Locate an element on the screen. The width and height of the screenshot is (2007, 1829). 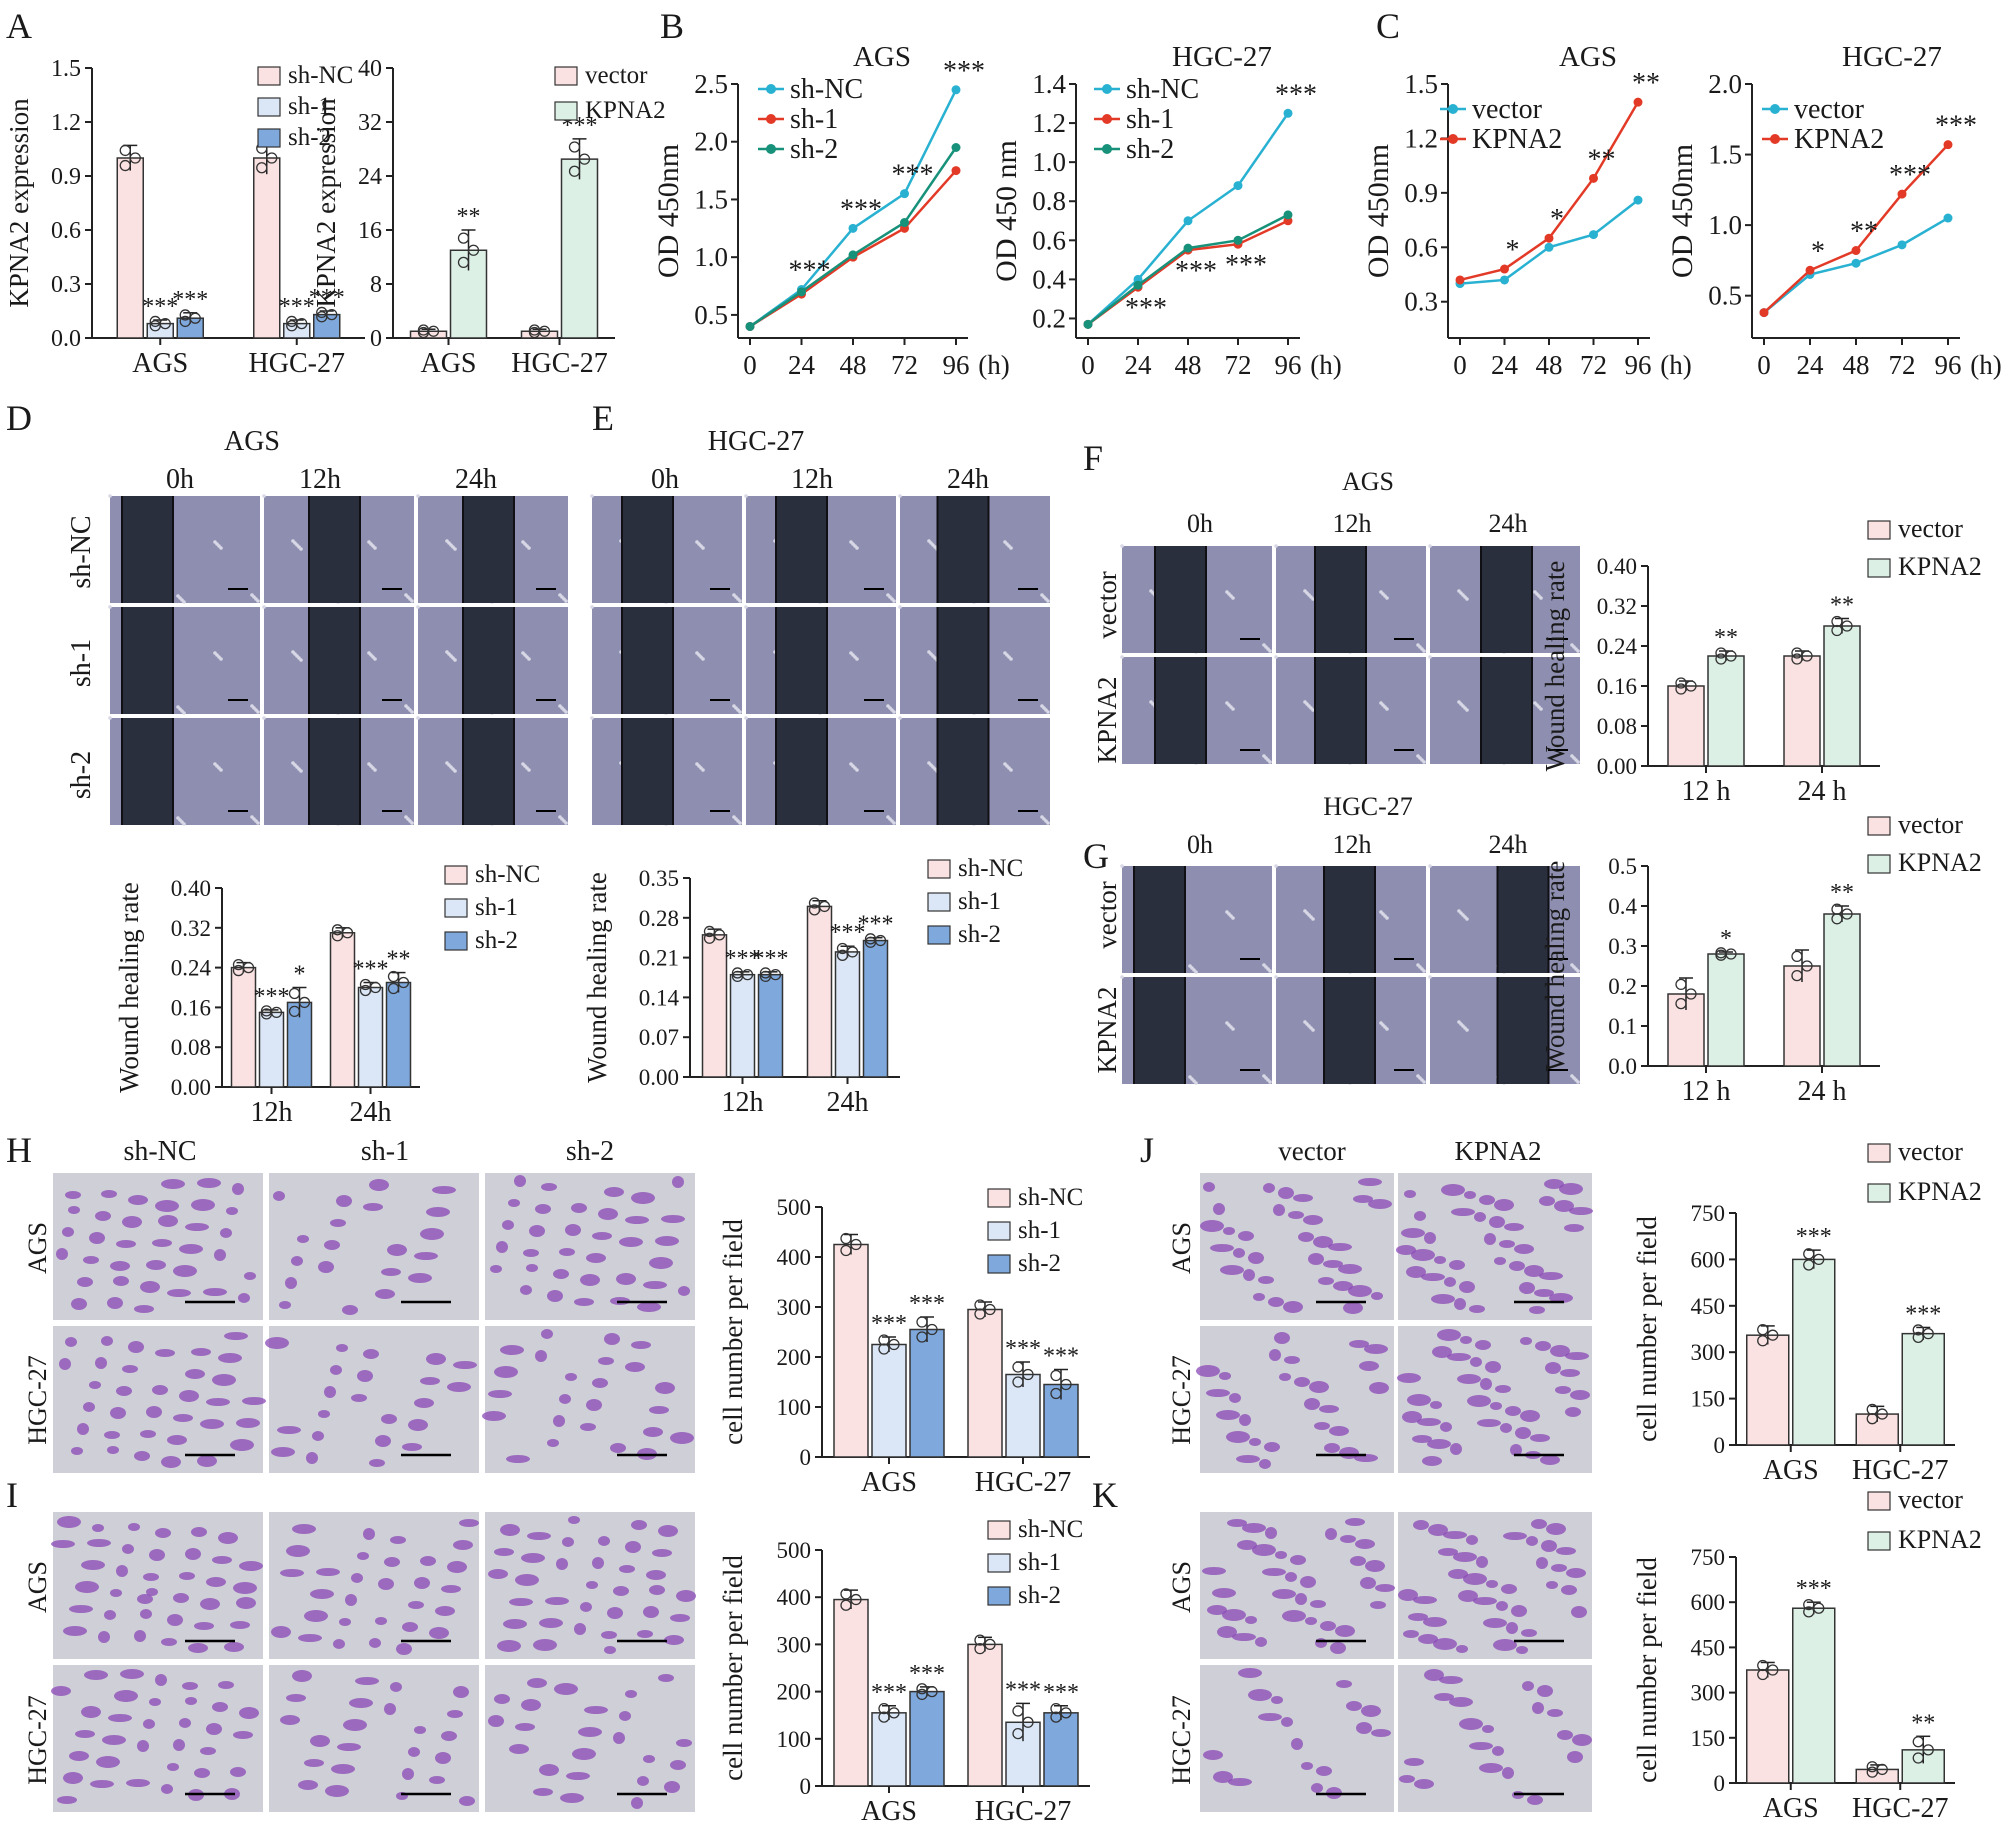
time-label-12h: 12h is located at coordinates (1352, 844).